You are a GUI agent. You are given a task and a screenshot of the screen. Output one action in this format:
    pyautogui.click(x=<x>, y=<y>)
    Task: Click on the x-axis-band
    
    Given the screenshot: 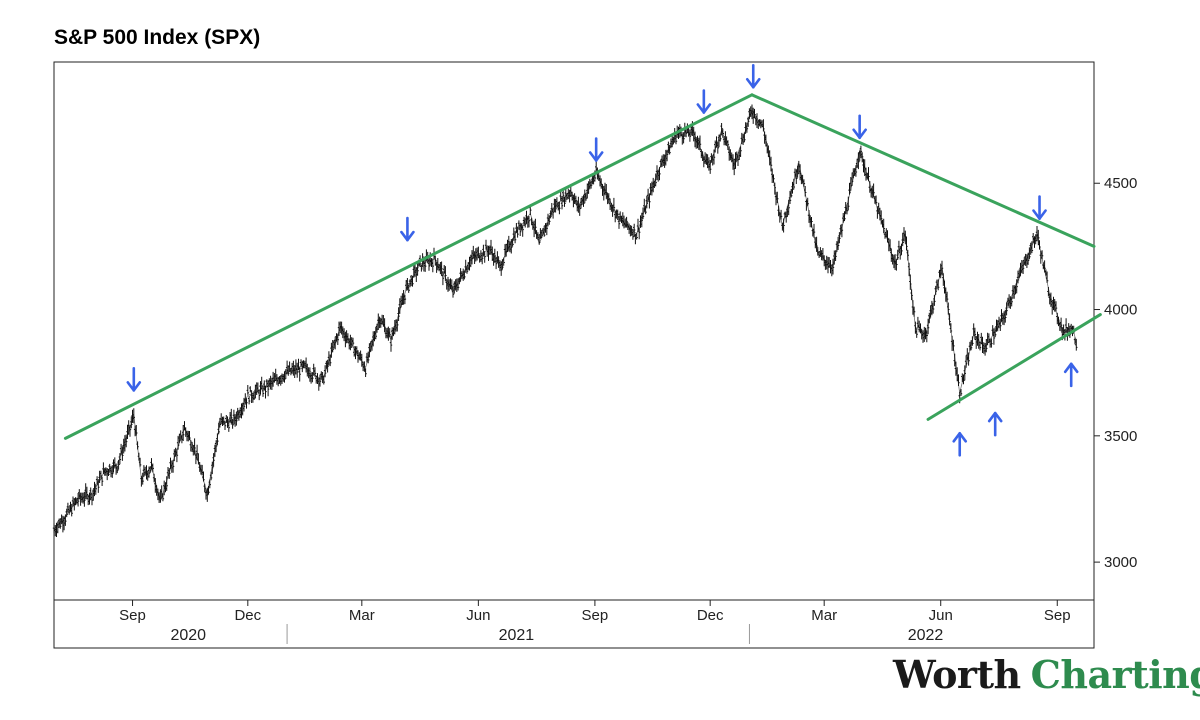 What is the action you would take?
    pyautogui.click(x=574, y=624)
    